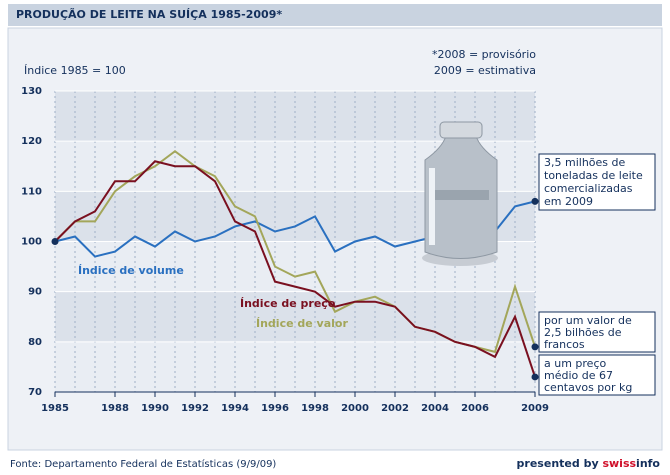  I want to click on annotation: 2,5 bilhões de, so click(583, 332).